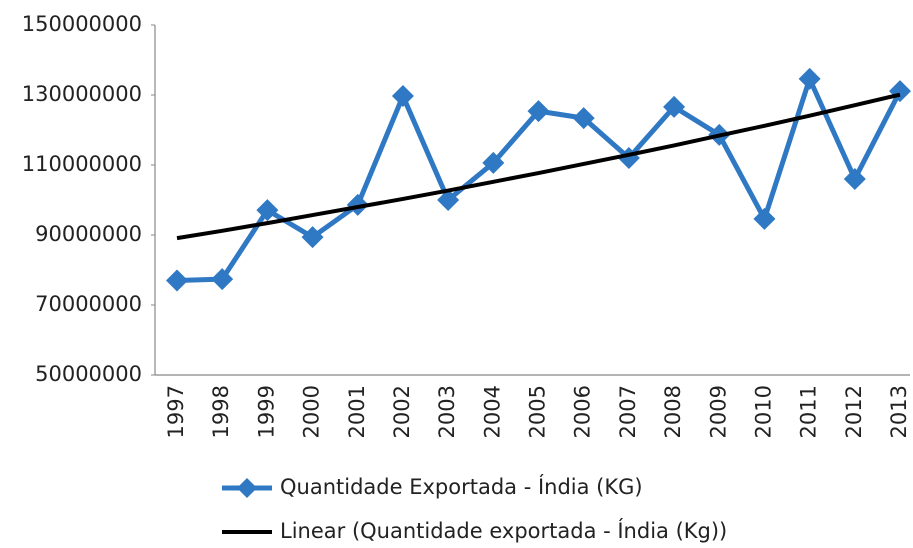 This screenshot has width=913, height=548. What do you see at coordinates (266, 411) in the screenshot?
I see `x-tick-label: 1999` at bounding box center [266, 411].